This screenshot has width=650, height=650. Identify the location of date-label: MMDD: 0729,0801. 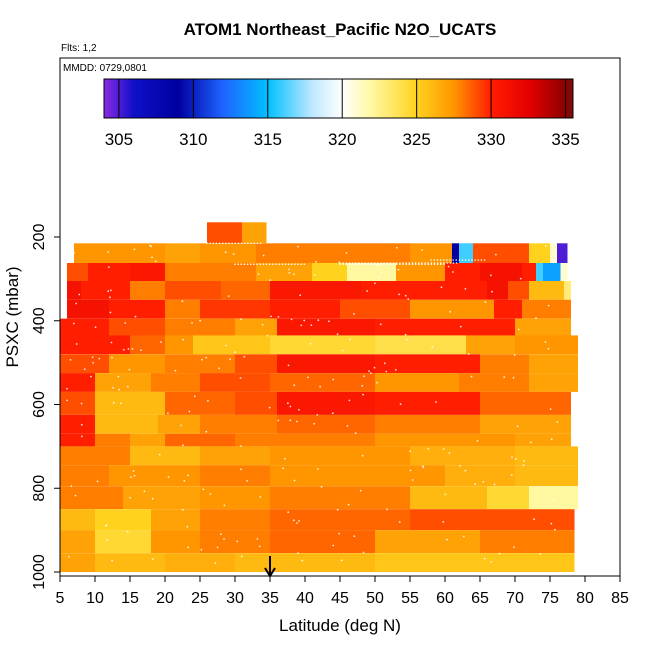
(105, 68).